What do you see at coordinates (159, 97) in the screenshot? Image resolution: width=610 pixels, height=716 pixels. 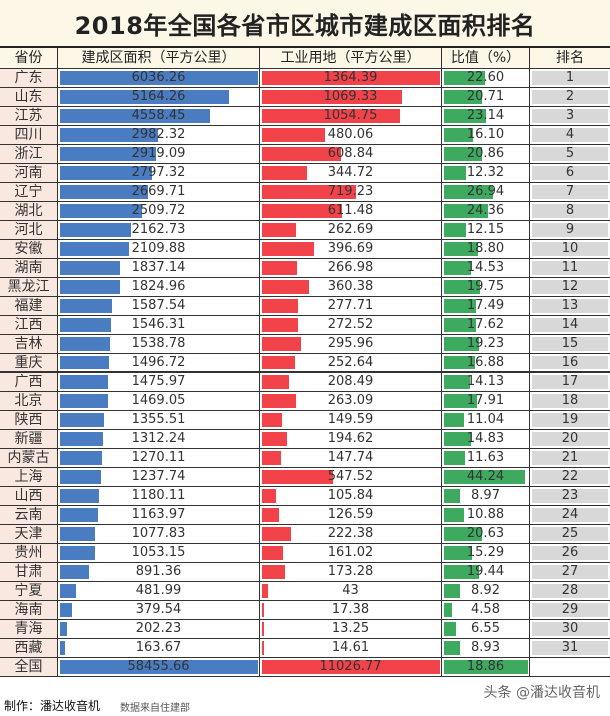 I see `area-cell: 5164.26` at bounding box center [159, 97].